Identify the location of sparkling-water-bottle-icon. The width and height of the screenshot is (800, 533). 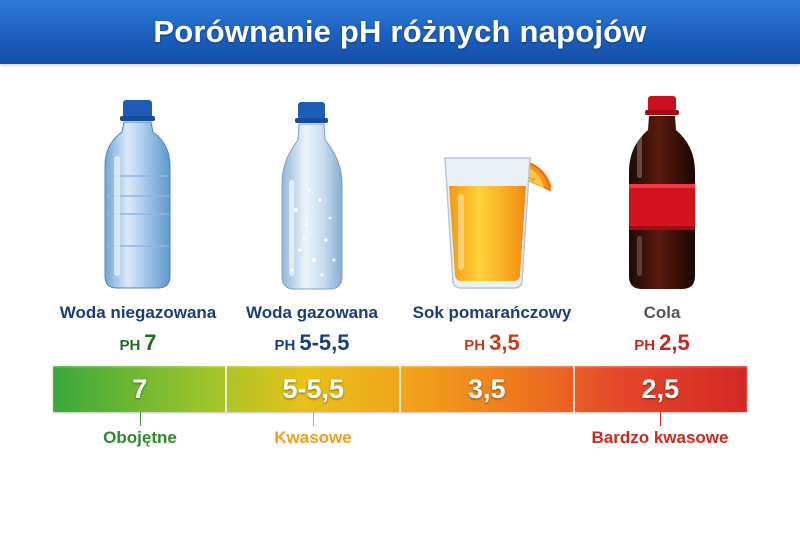
(312, 196).